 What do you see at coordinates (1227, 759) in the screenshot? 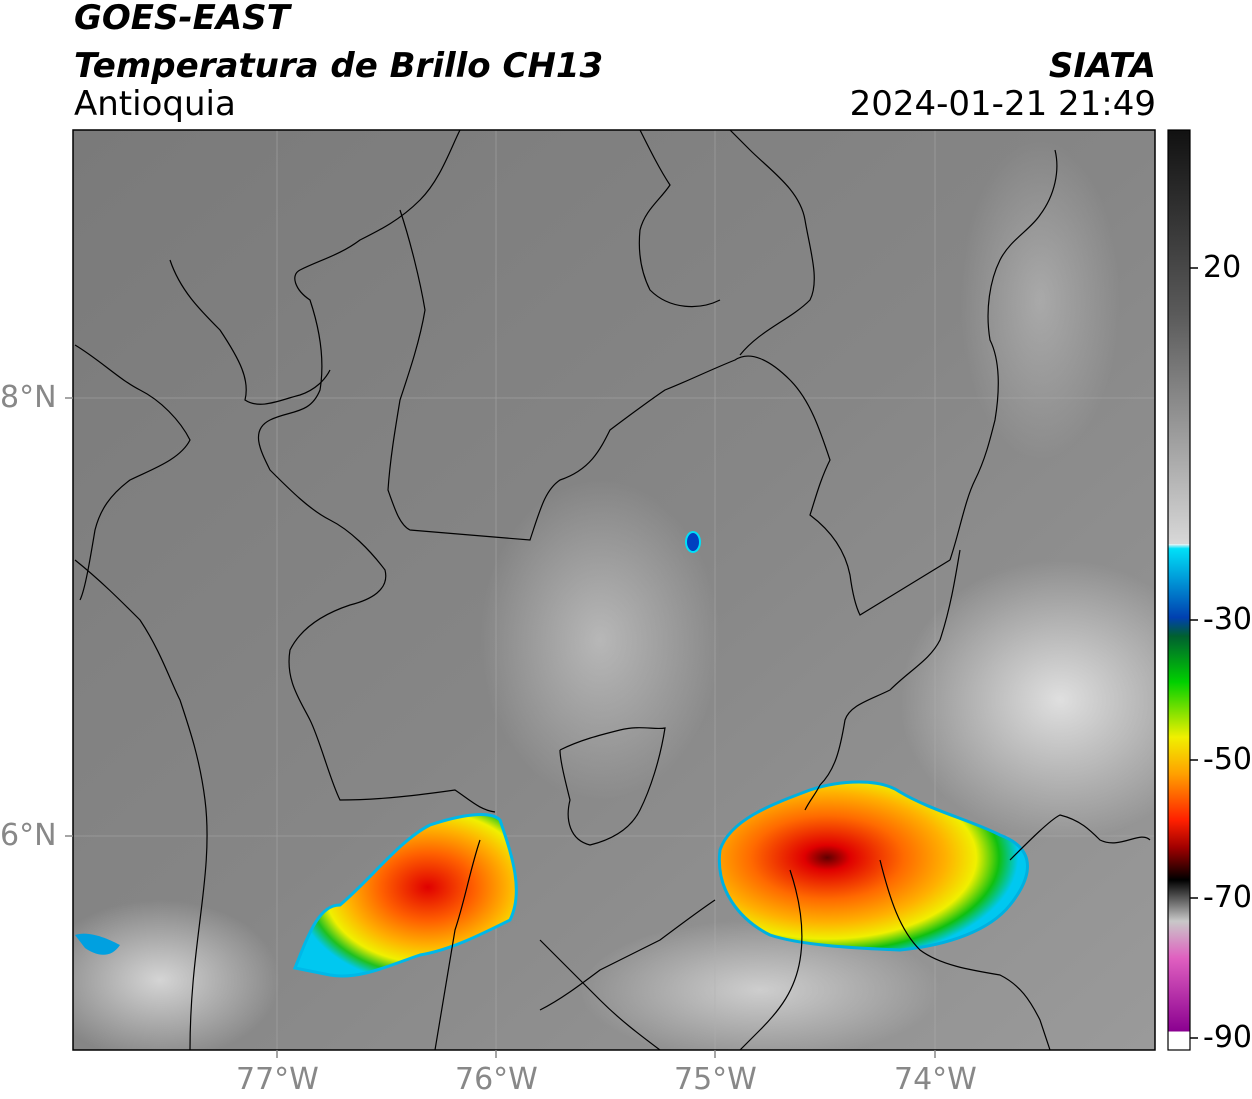
I see `colorbar-label: -50` at bounding box center [1227, 759].